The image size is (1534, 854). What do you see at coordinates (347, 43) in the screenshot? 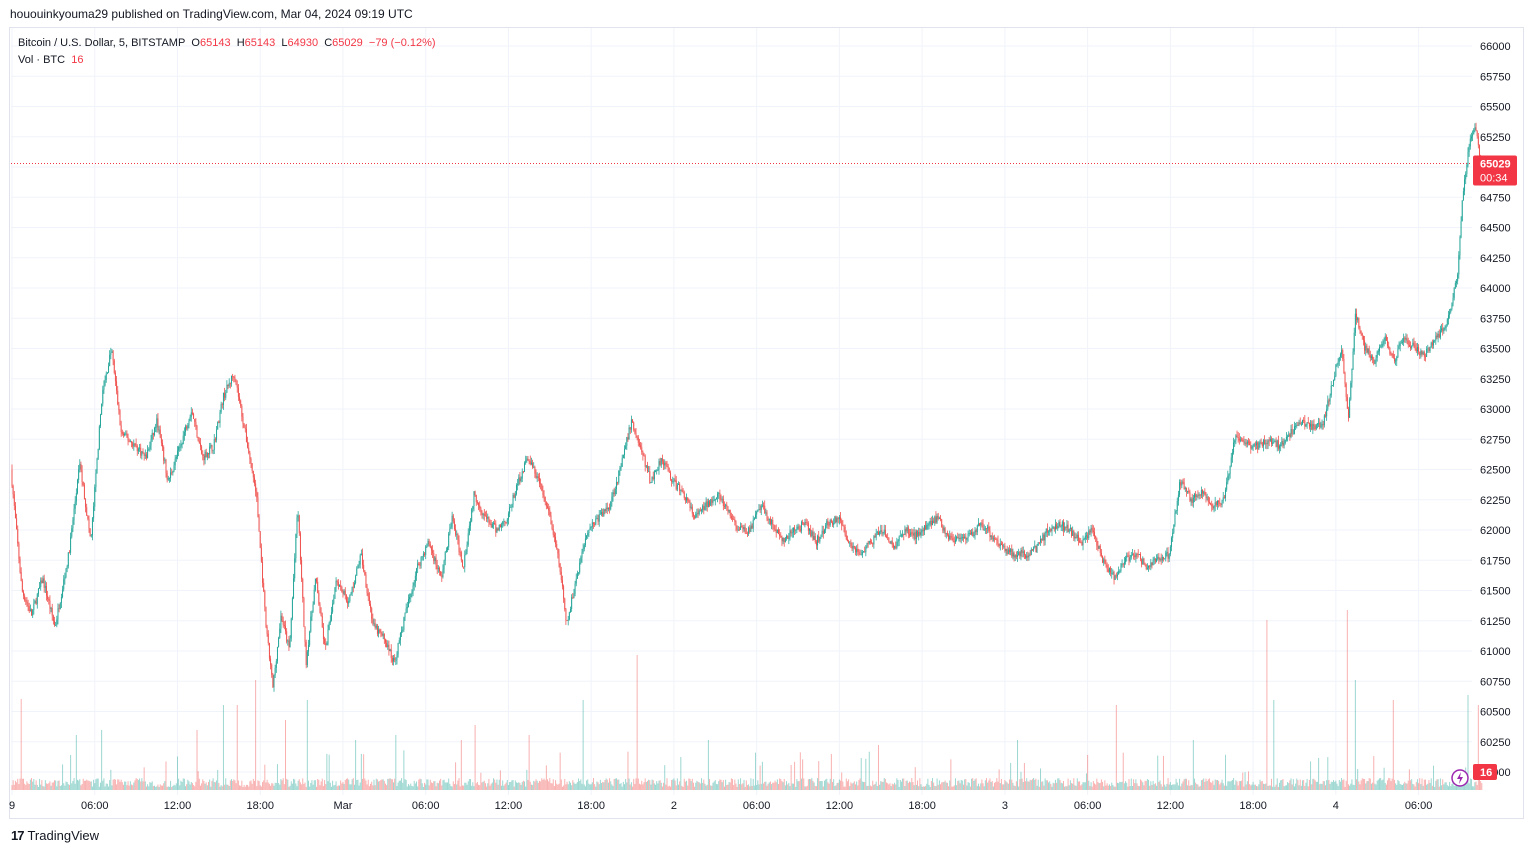
I see `close-value: 65029` at bounding box center [347, 43].